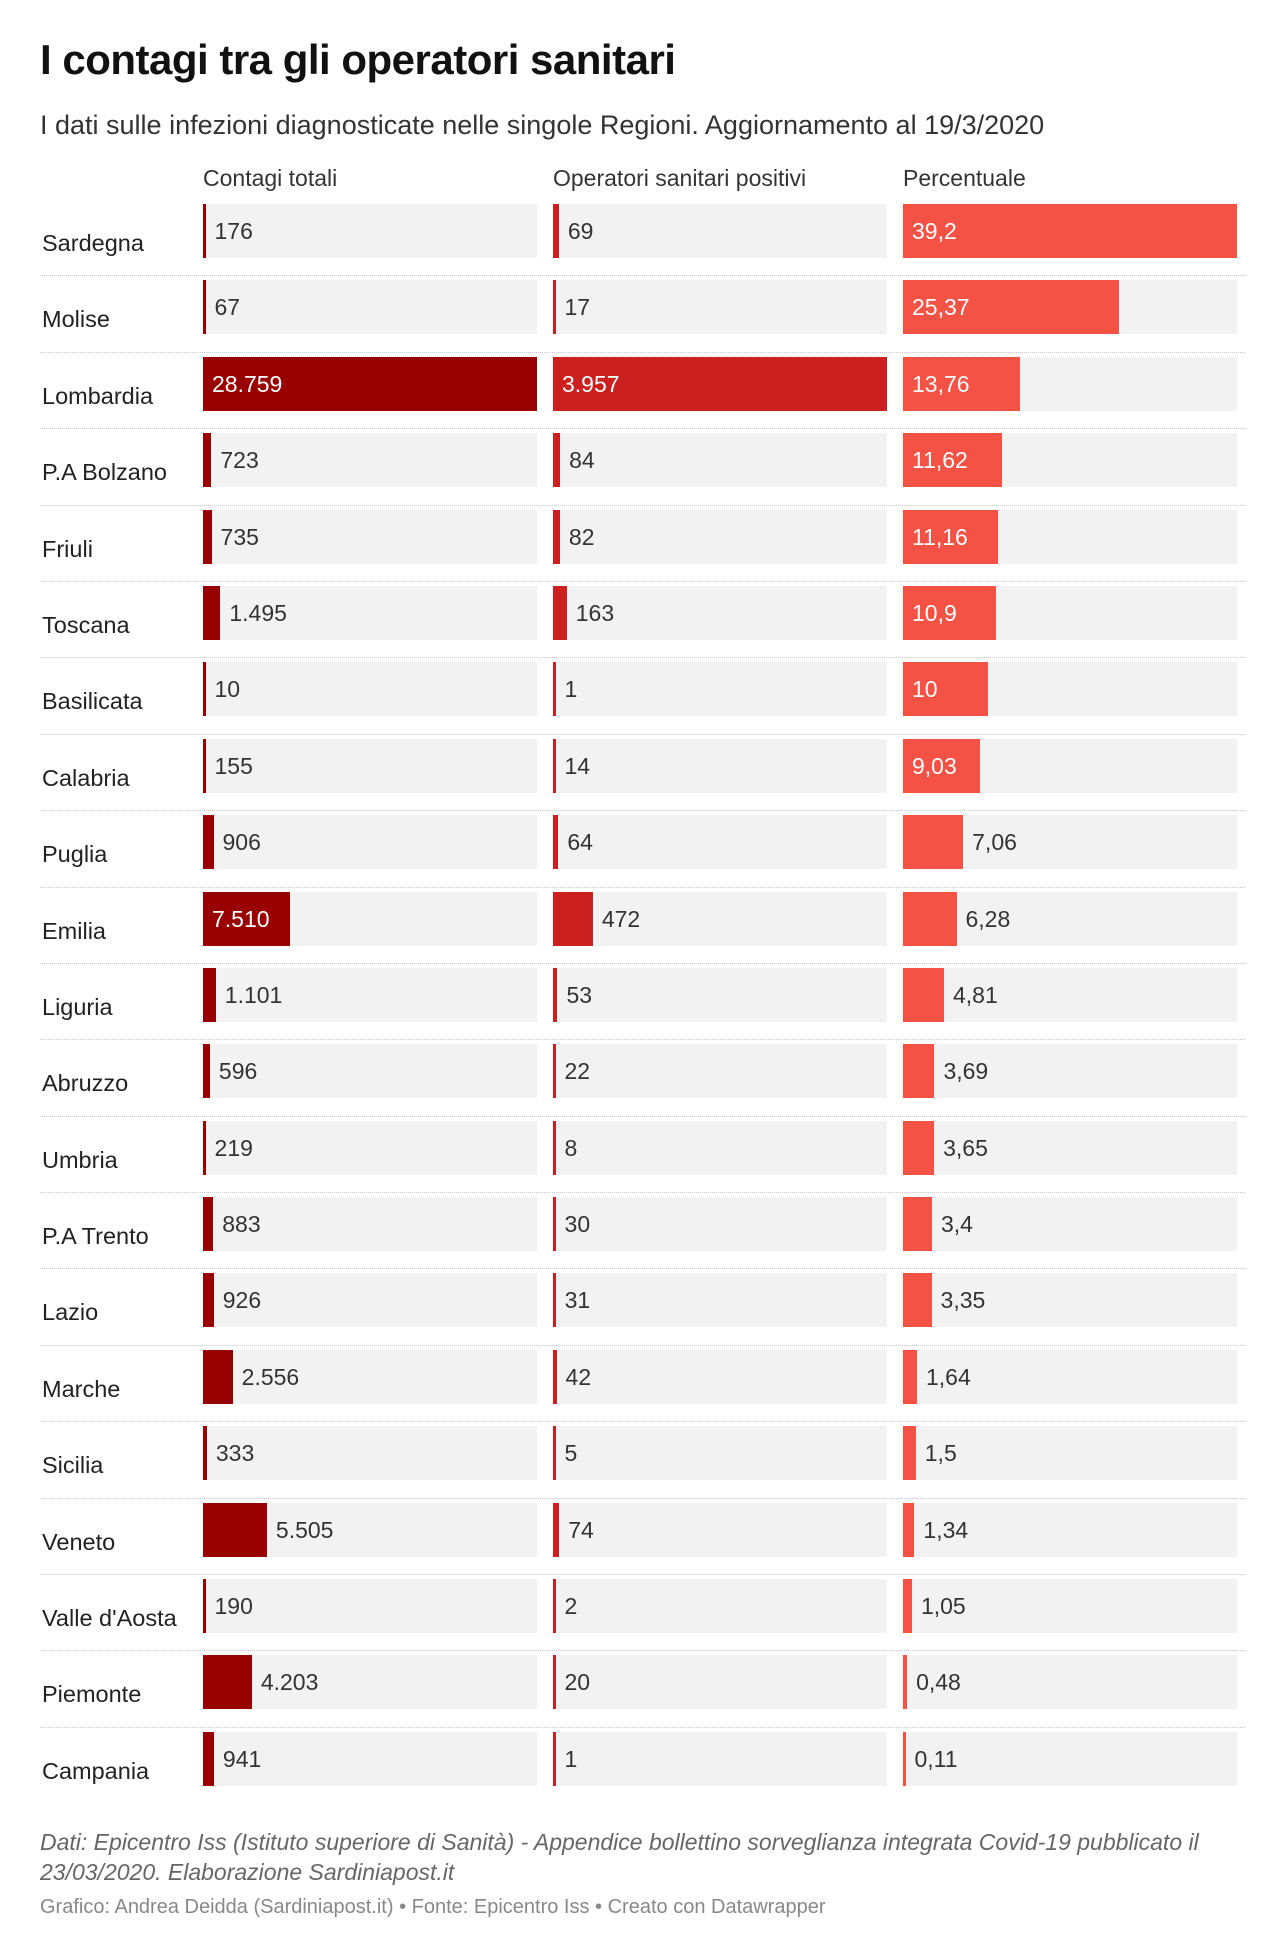 The width and height of the screenshot is (1280, 1948). I want to click on percentuale-cell: 3,65, so click(1070, 1147).